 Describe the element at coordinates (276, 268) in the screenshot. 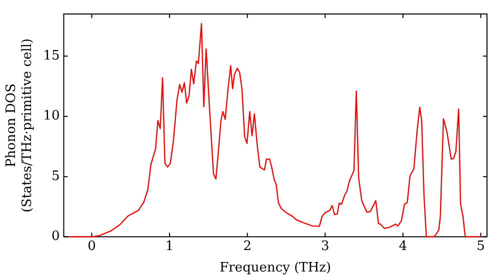

I see `x-axis-title: Frequency (THz)` at that location.